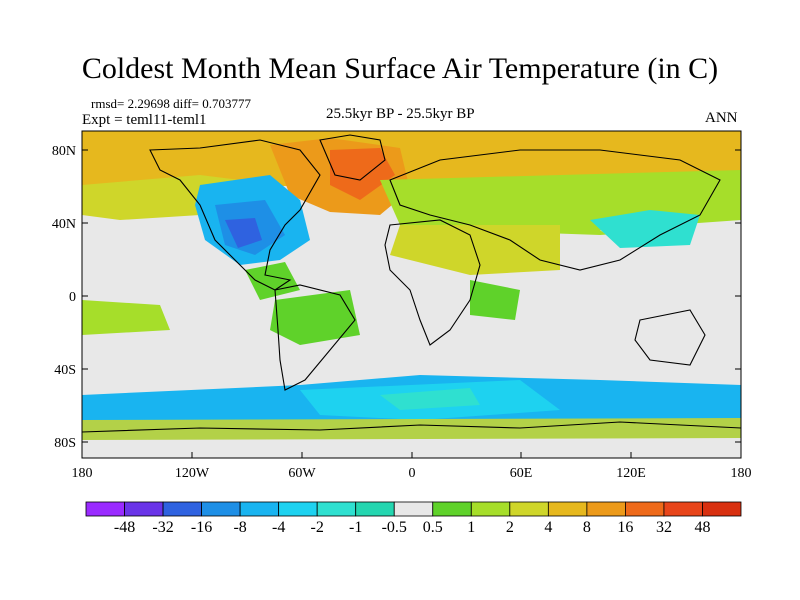 Image resolution: width=800 pixels, height=600 pixels. I want to click on experiment-label: Expt = teml11-teml1, so click(144, 120).